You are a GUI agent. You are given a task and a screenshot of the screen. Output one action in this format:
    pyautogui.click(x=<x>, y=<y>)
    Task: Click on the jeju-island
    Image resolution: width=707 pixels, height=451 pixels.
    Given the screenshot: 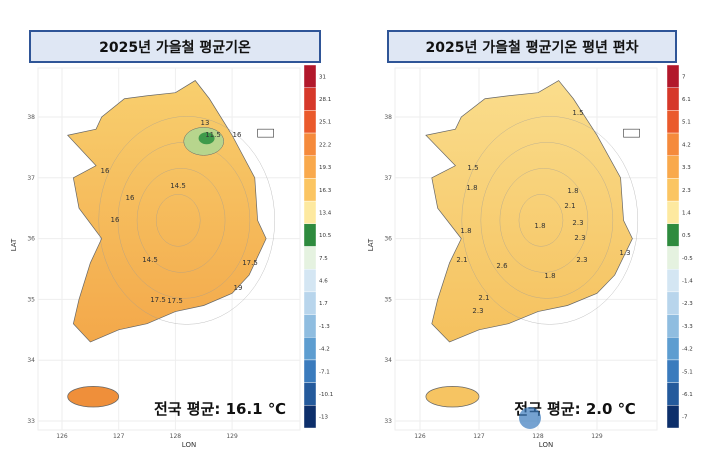 What is the action you would take?
    pyautogui.click(x=452, y=396)
    